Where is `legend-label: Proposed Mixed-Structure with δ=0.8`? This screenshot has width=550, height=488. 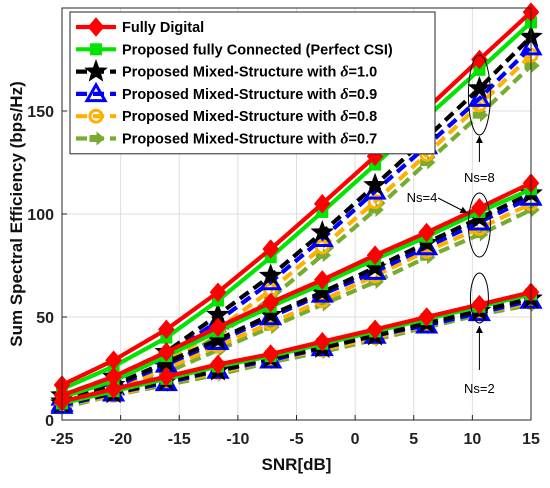 legend-label: Proposed Mixed-Structure with δ=0.8 is located at coordinates (249, 116).